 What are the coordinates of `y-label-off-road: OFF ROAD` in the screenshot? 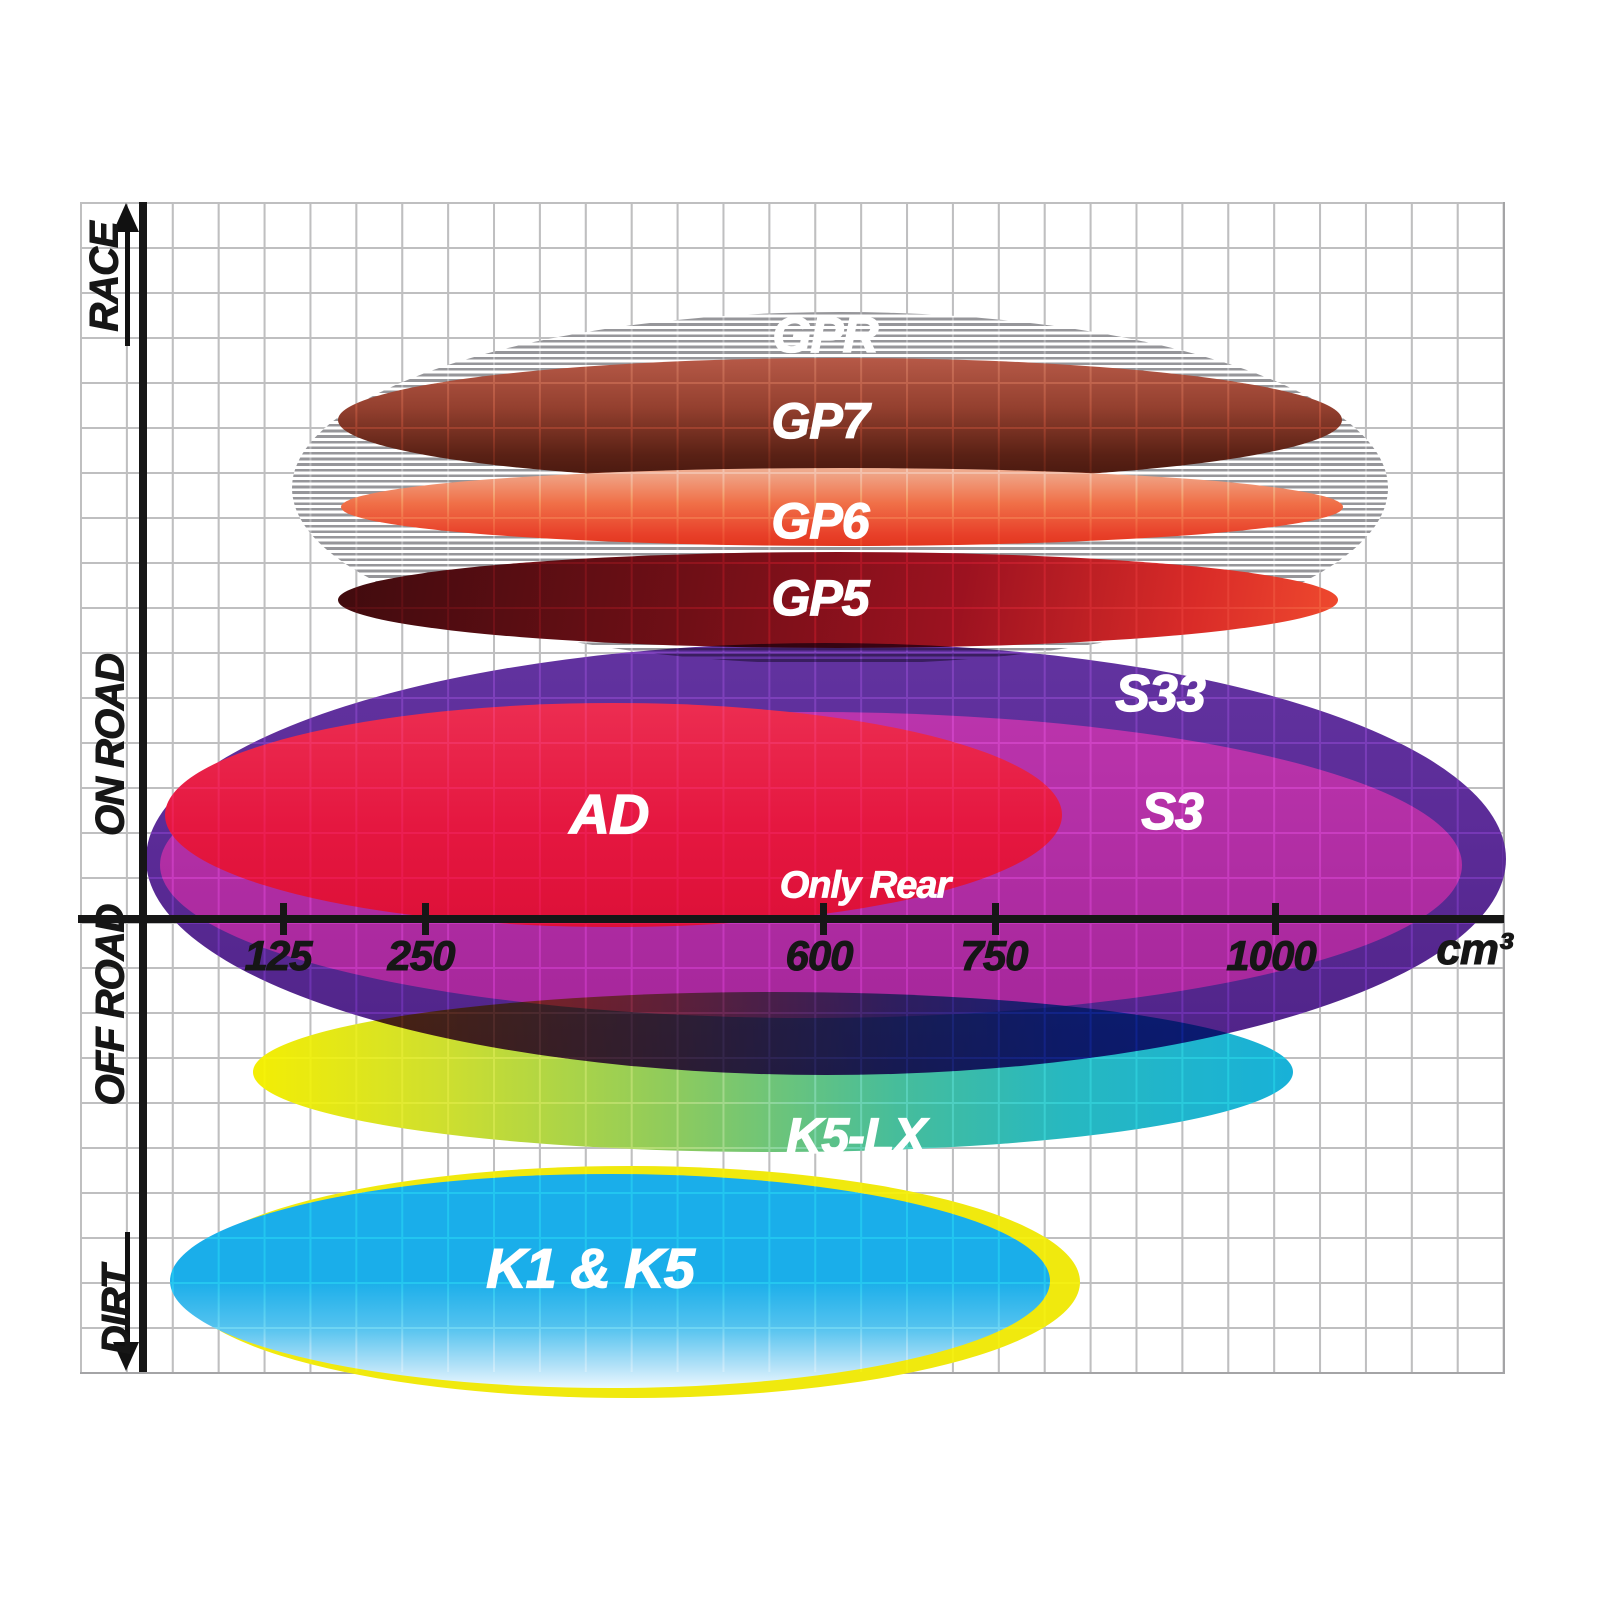 It's located at (110, 1005).